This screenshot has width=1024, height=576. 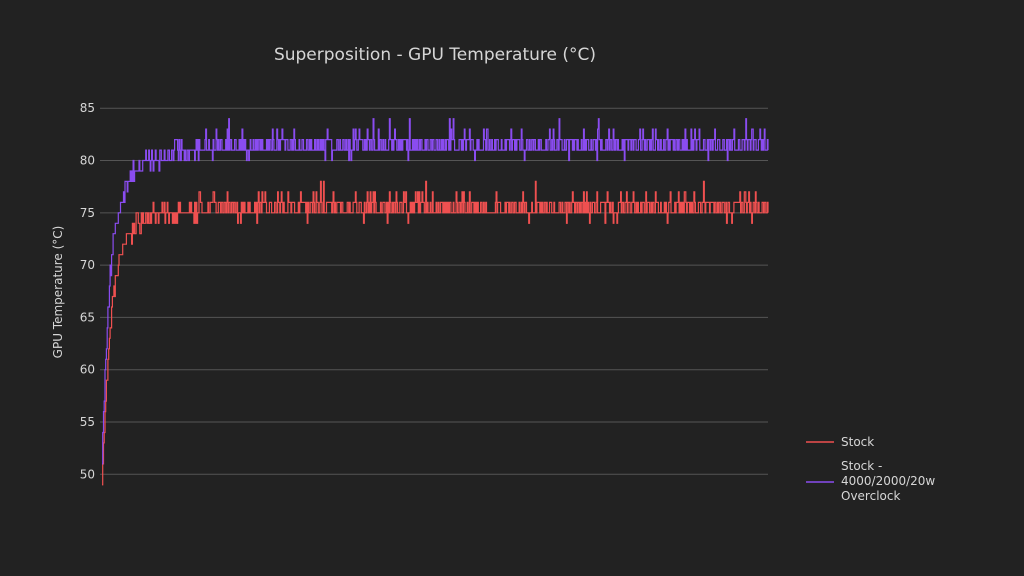 What do you see at coordinates (87, 370) in the screenshot?
I see `y-tick-60: 60` at bounding box center [87, 370].